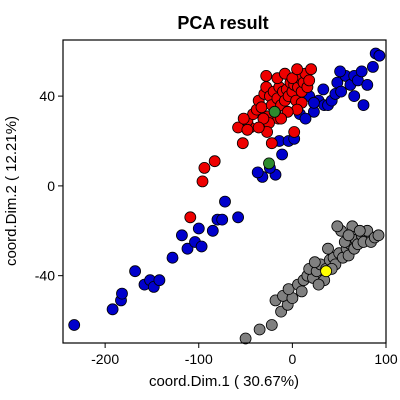  What do you see at coordinates (292, 359) in the screenshot?
I see `x-tick-label: 0` at bounding box center [292, 359].